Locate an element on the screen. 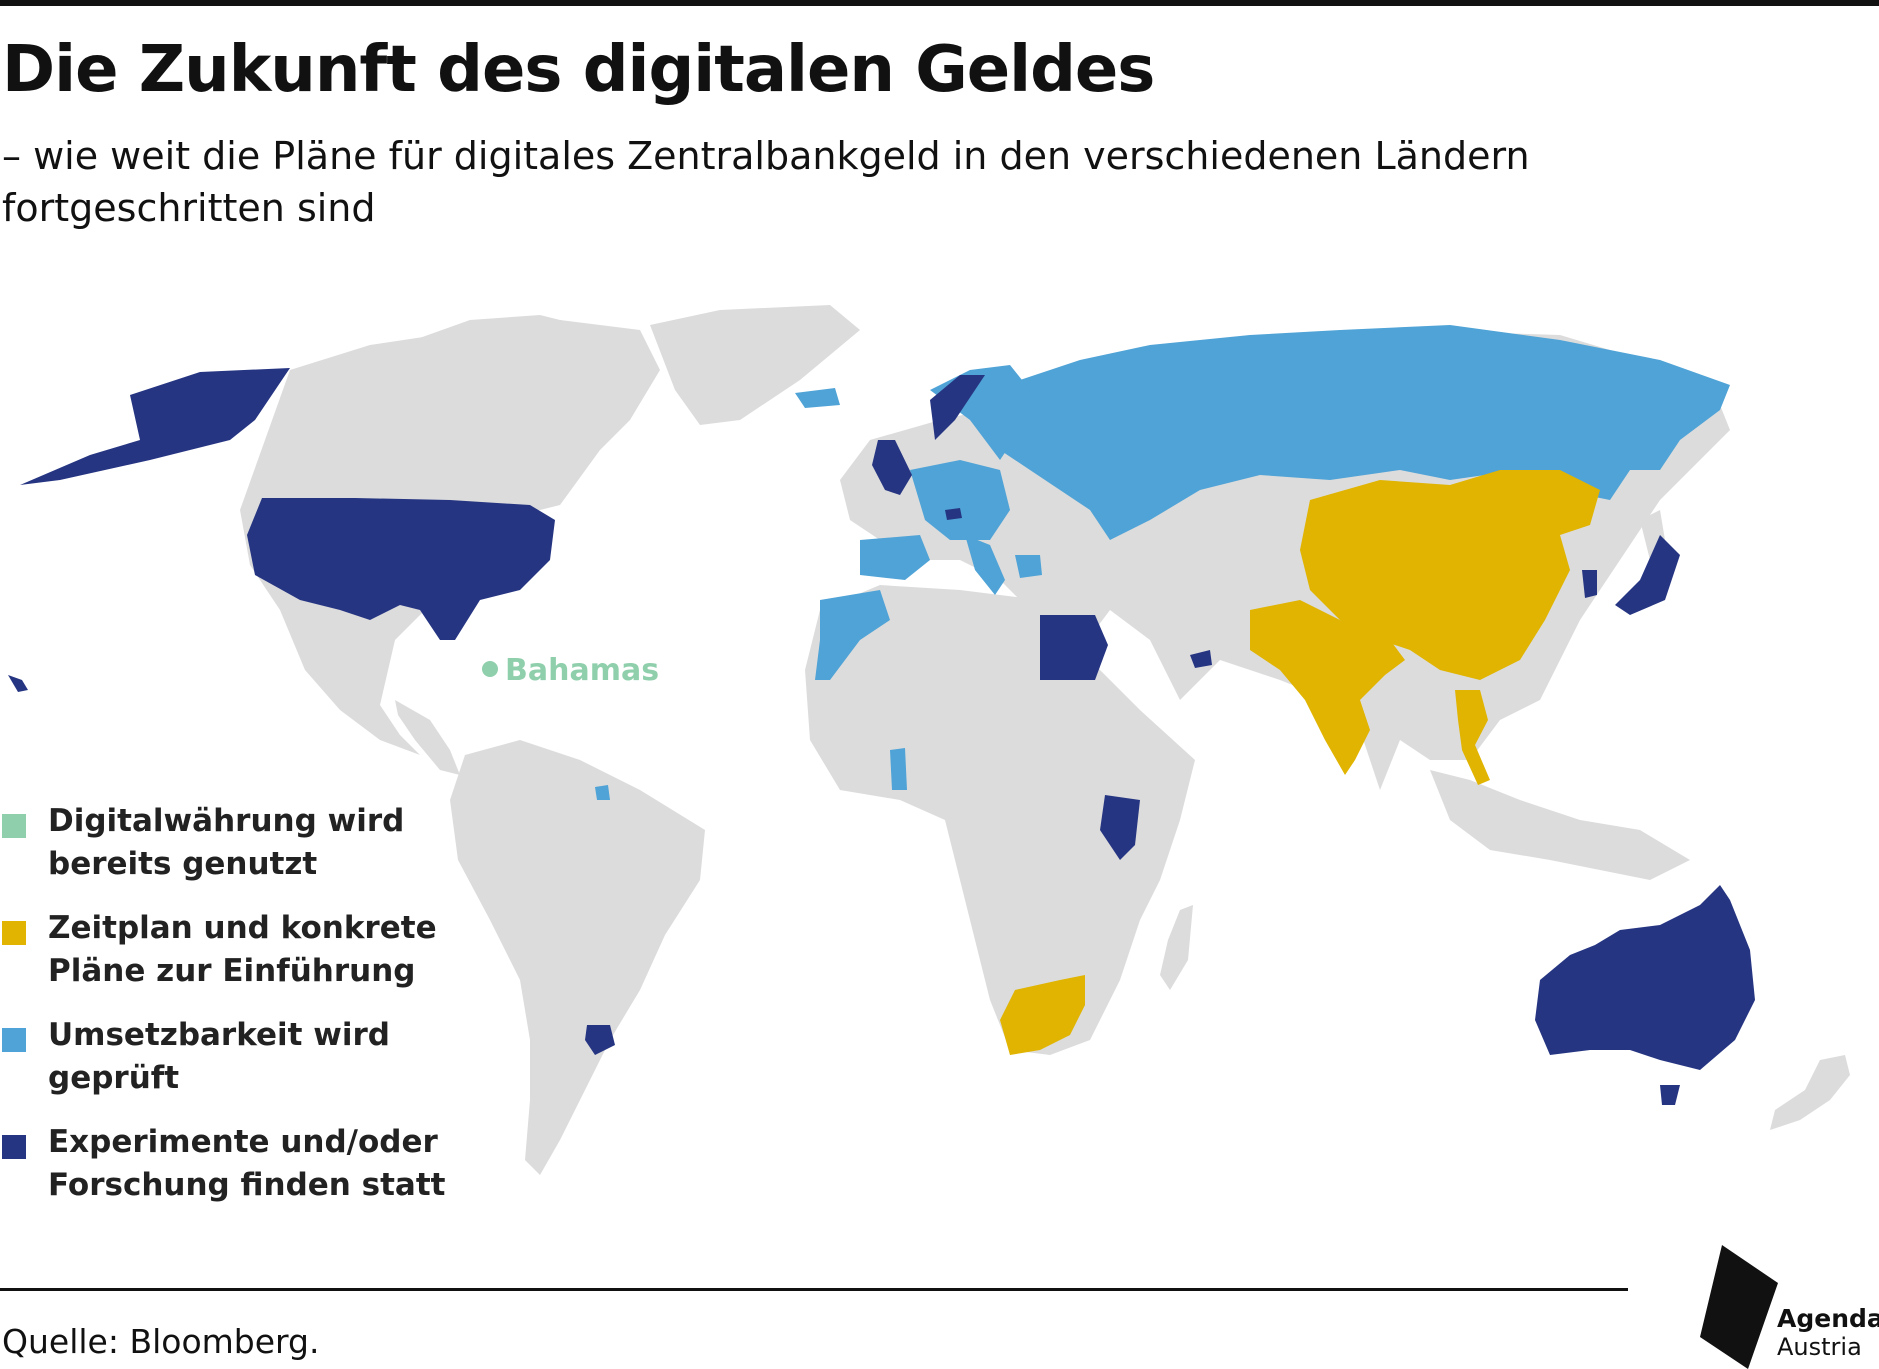  source-note: Quelle: Bloomberg. is located at coordinates (161, 1341).